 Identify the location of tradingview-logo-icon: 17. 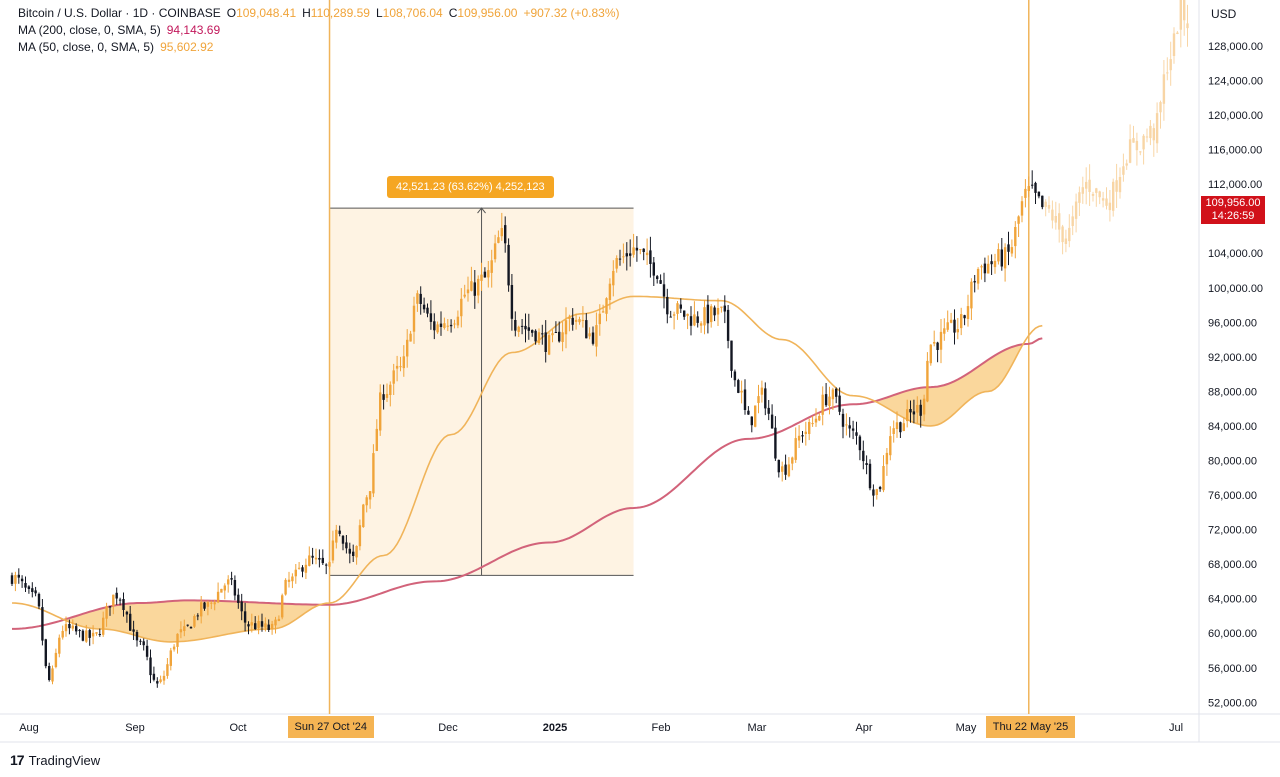
(17, 760).